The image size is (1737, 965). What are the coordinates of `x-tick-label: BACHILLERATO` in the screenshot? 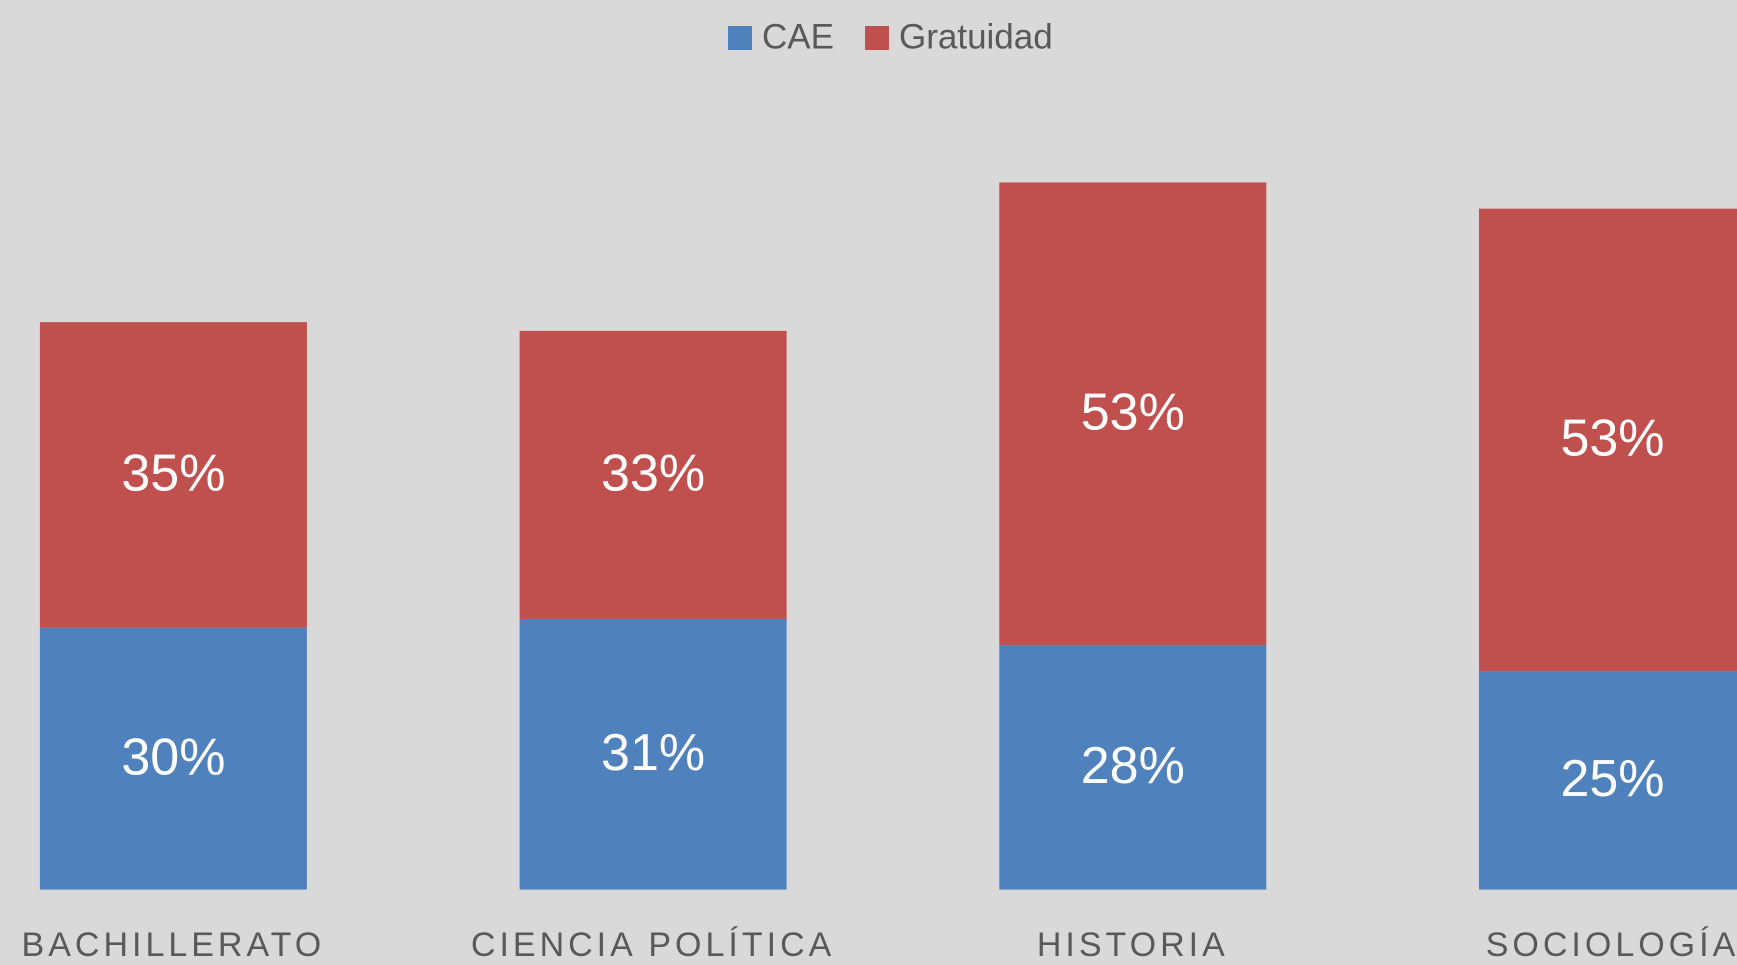 It's located at (174, 945).